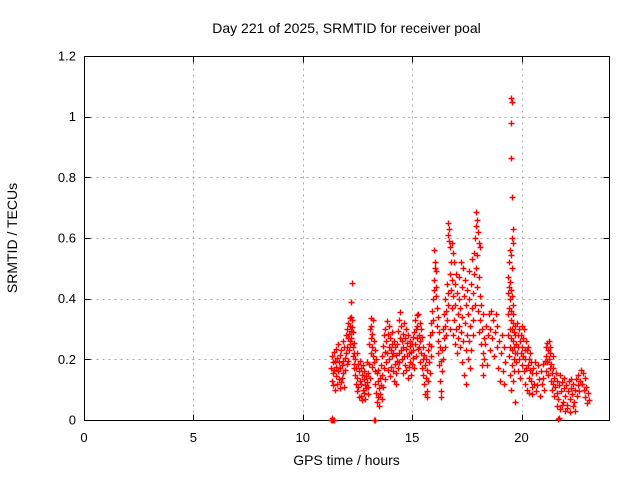 The height and width of the screenshot is (480, 640). I want to click on y-tick-label: 0.2, so click(67, 359).